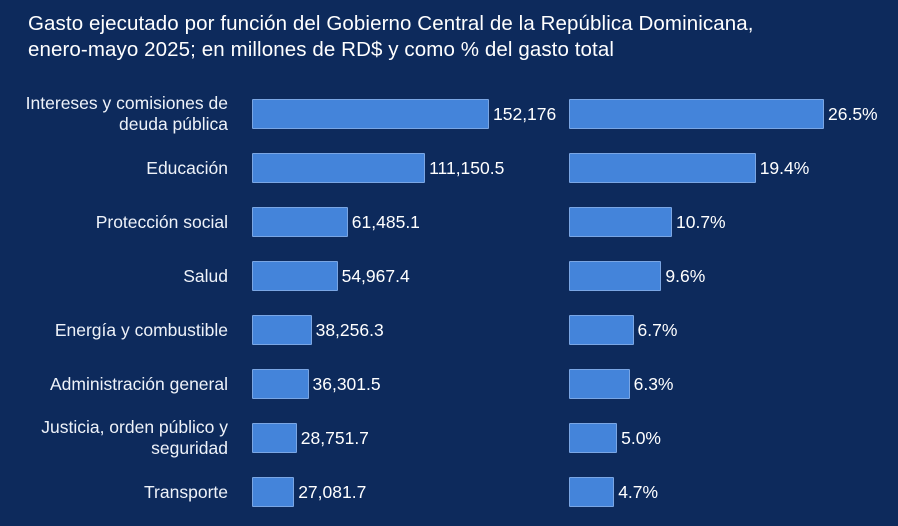  What do you see at coordinates (346, 383) in the screenshot?
I see `value-label: 36,301.5` at bounding box center [346, 383].